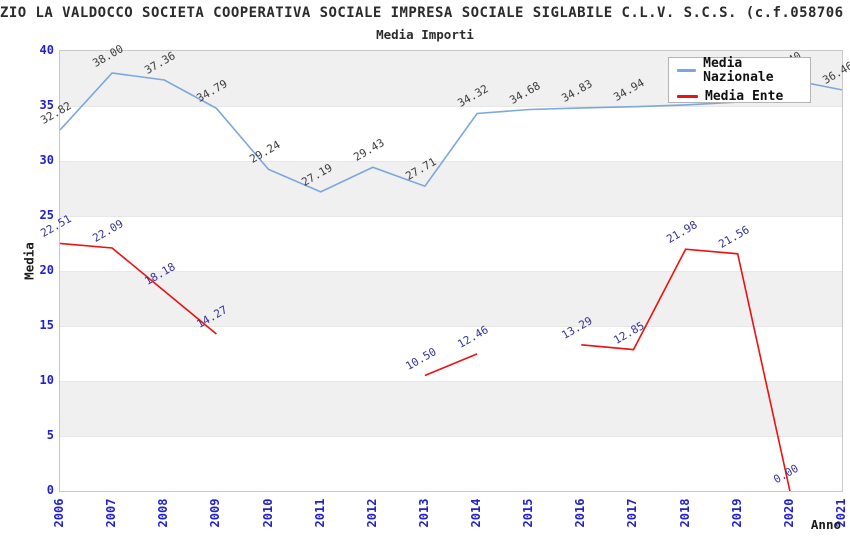 This screenshot has height=550, width=850. I want to click on x-tick-label: 2016, so click(580, 513).